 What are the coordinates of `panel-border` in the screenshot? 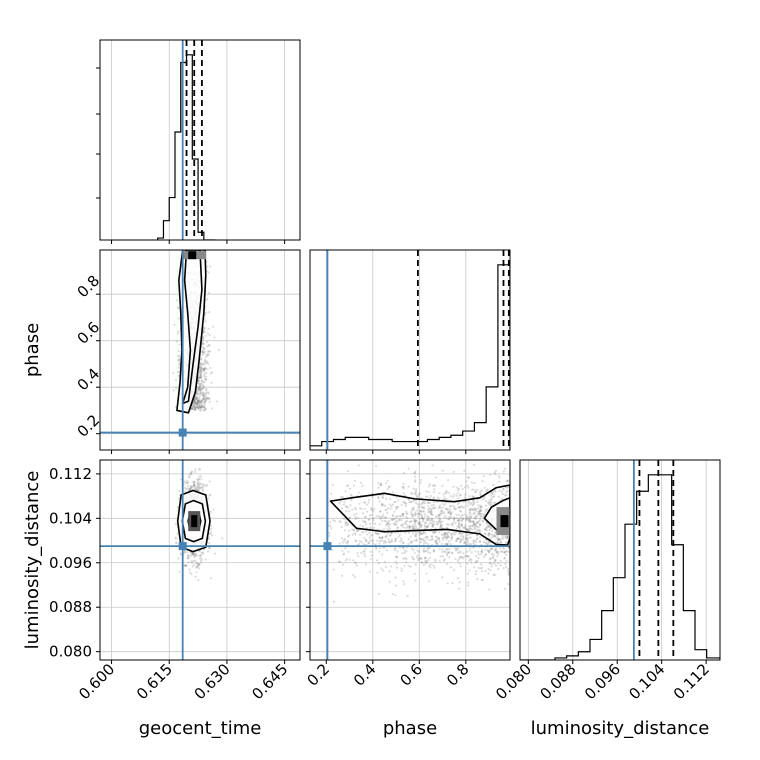 It's located at (620, 560).